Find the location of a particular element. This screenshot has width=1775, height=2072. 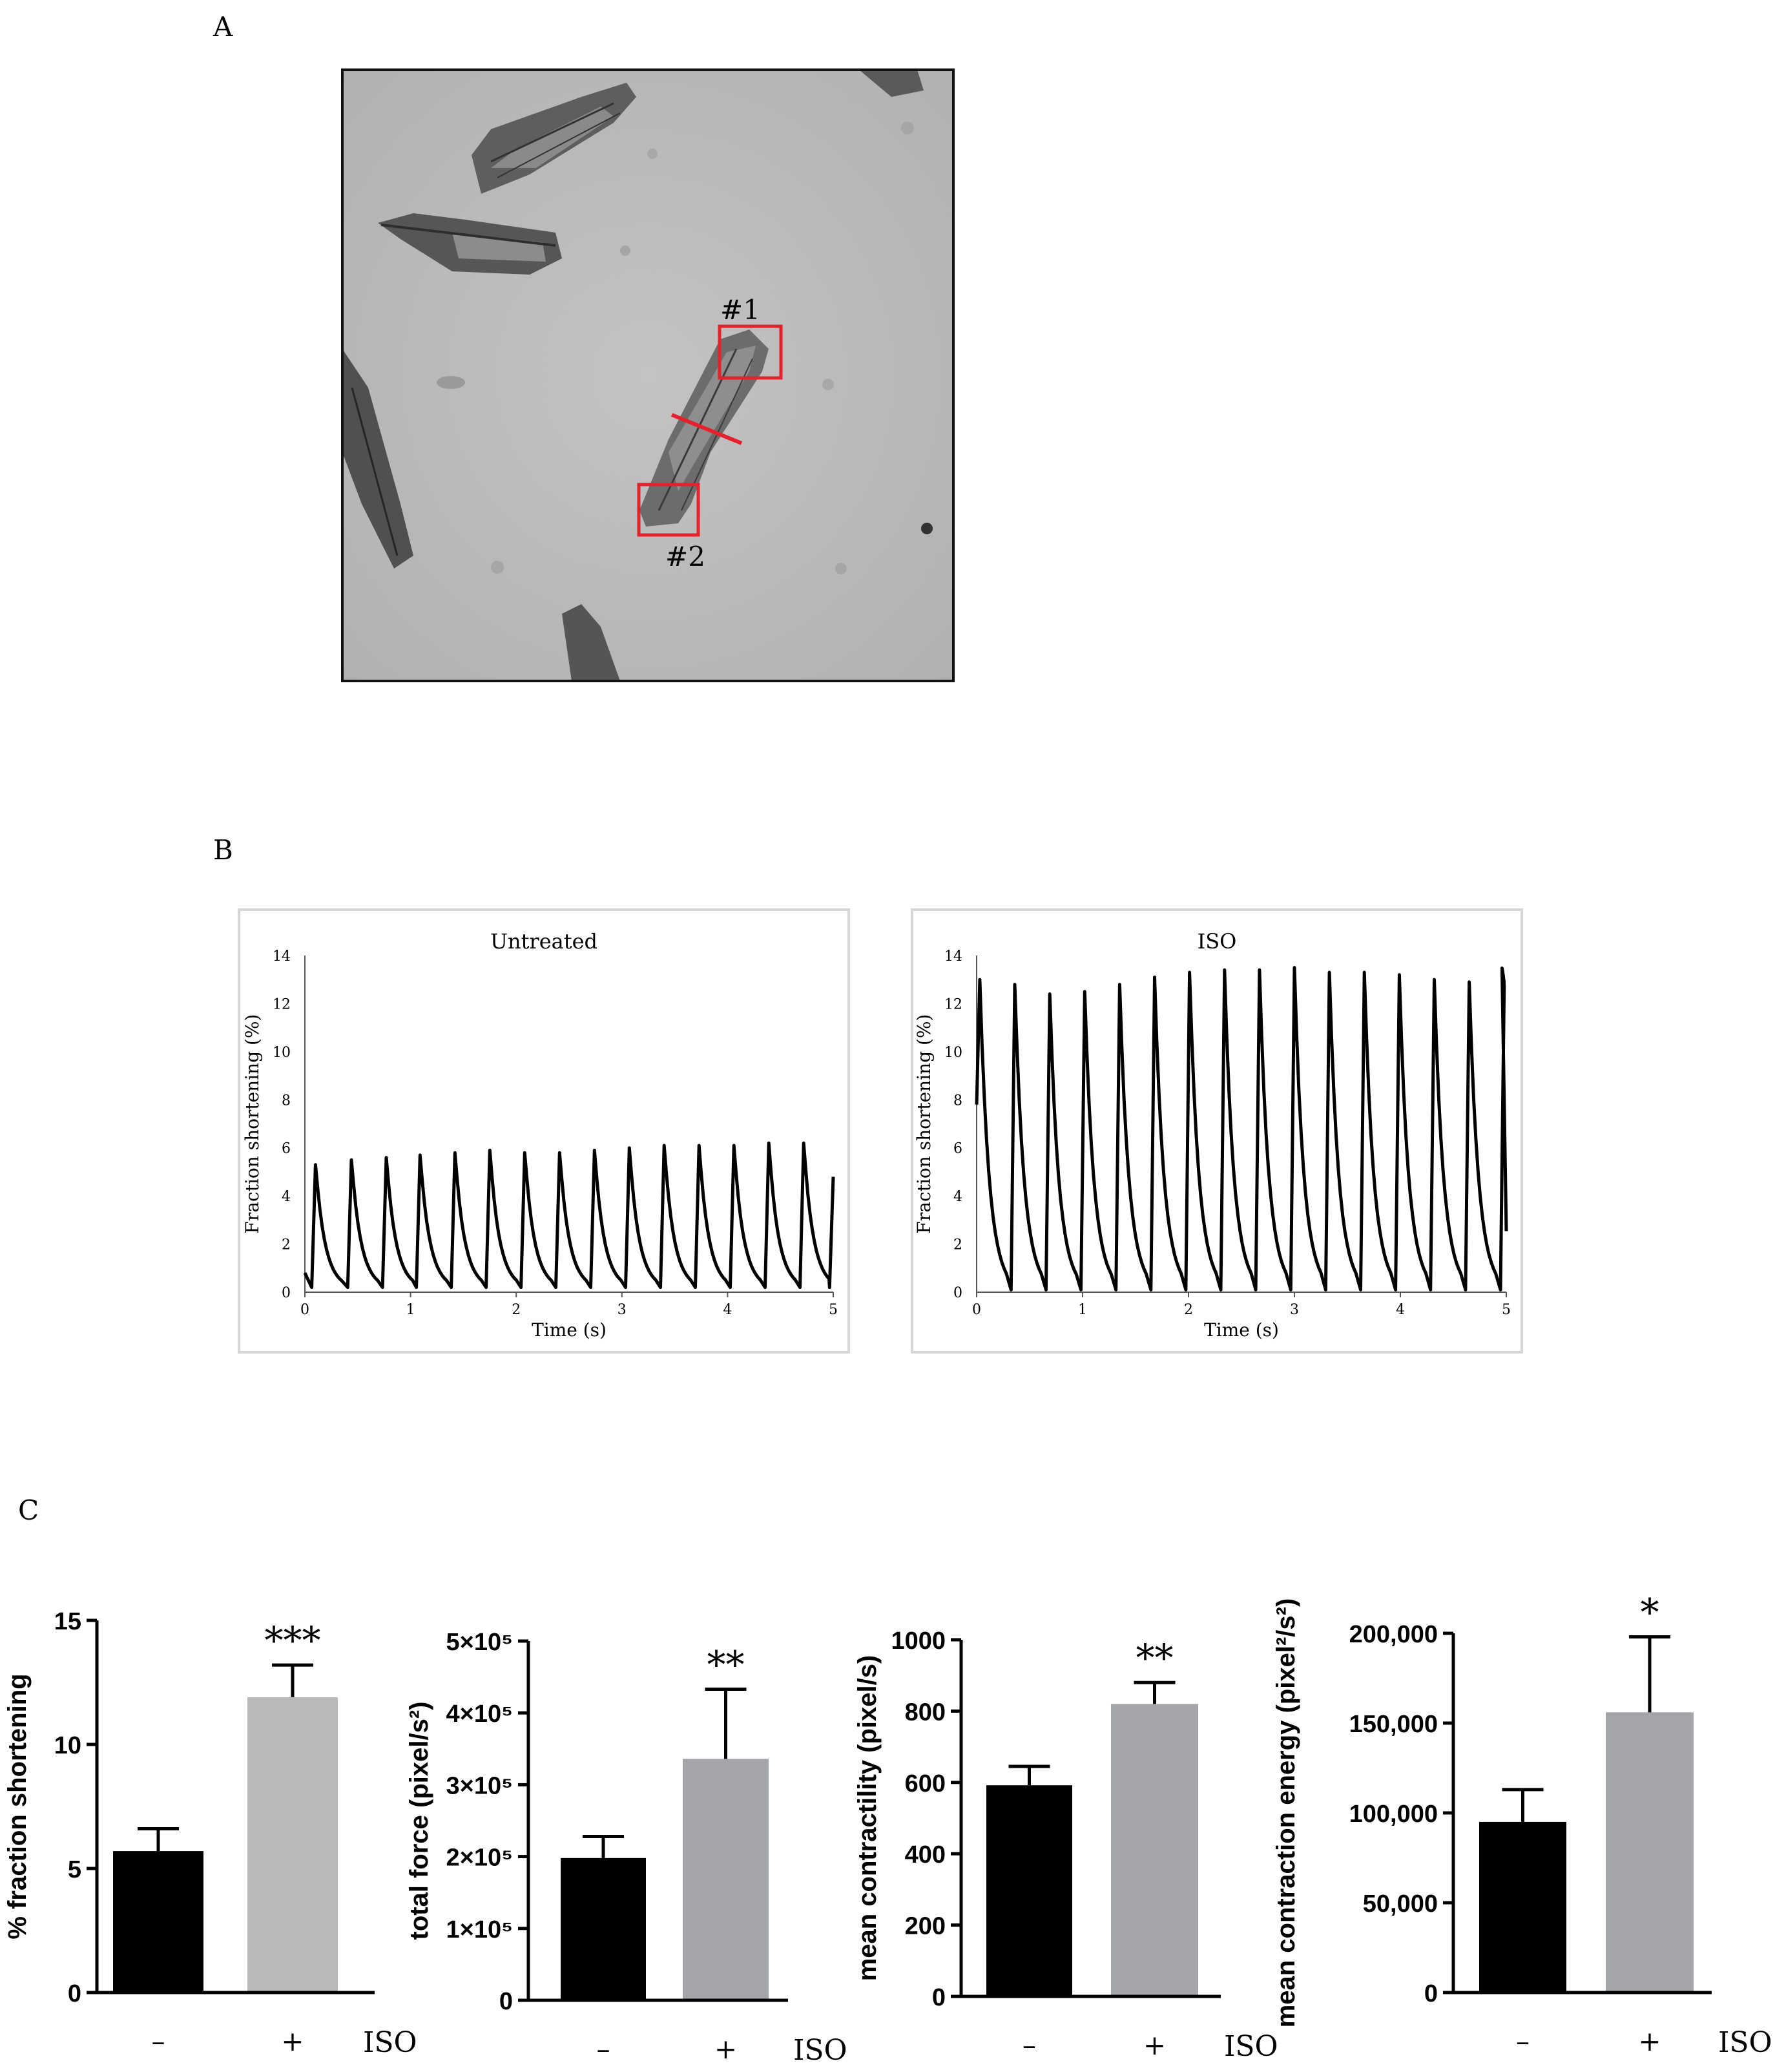

bar-chart-bar_shortening: – + *** 0 5 10 15 % fraction shortening ISO is located at coordinates (210, 1833).